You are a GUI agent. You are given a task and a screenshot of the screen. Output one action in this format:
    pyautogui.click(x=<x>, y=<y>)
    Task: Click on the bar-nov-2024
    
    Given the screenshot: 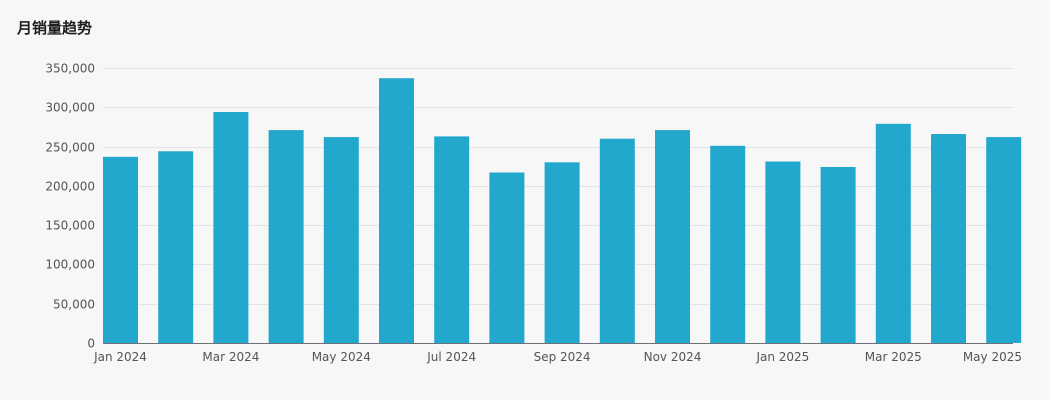 What is the action you would take?
    pyautogui.click(x=672, y=236)
    